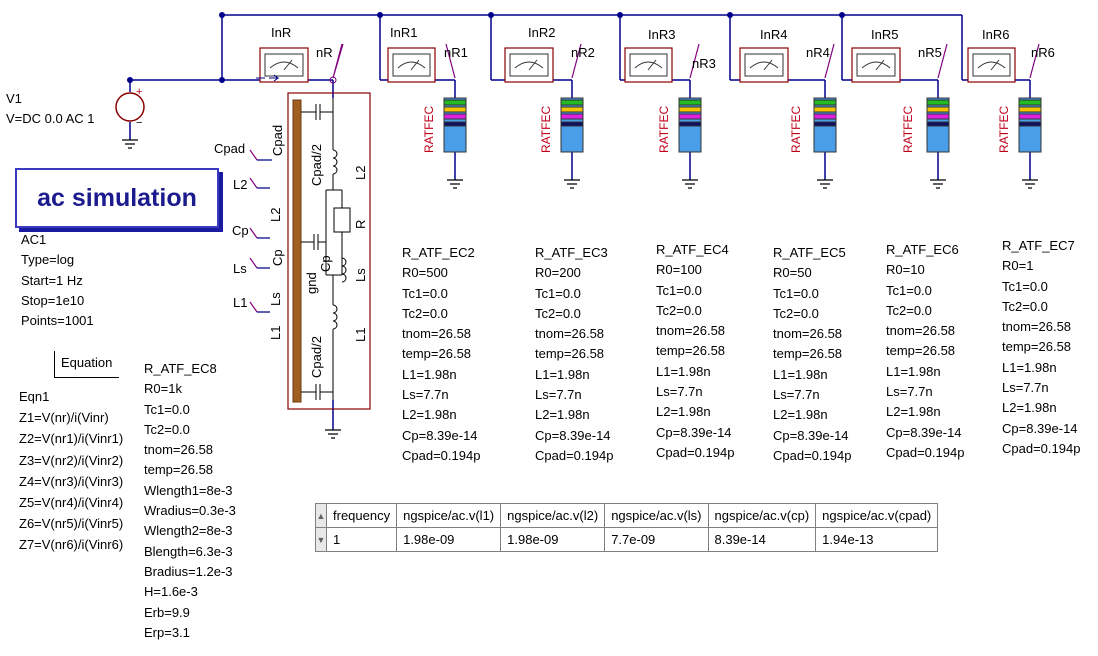 Image resolution: width=1098 pixels, height=656 pixels. I want to click on param-line: R0=200, so click(558, 273).